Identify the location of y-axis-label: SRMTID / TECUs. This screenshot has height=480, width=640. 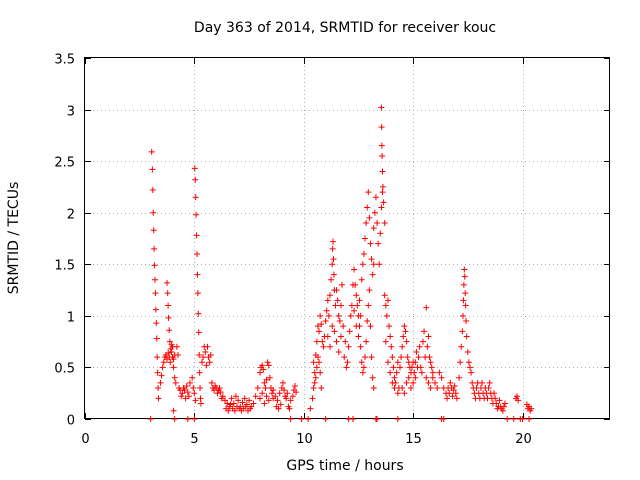
(14, 238).